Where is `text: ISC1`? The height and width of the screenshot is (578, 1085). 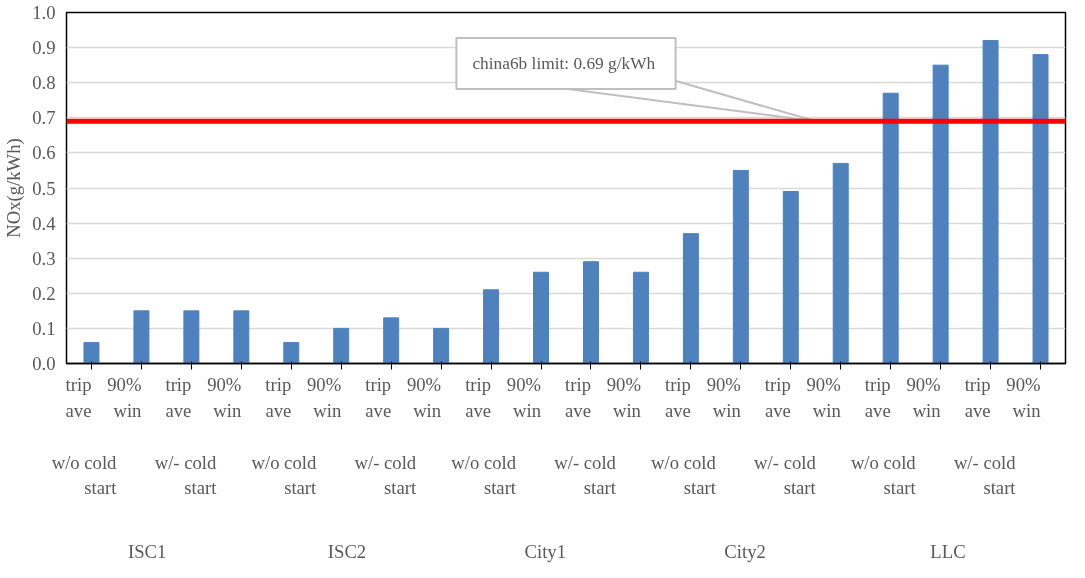 text: ISC1 is located at coordinates (147, 552).